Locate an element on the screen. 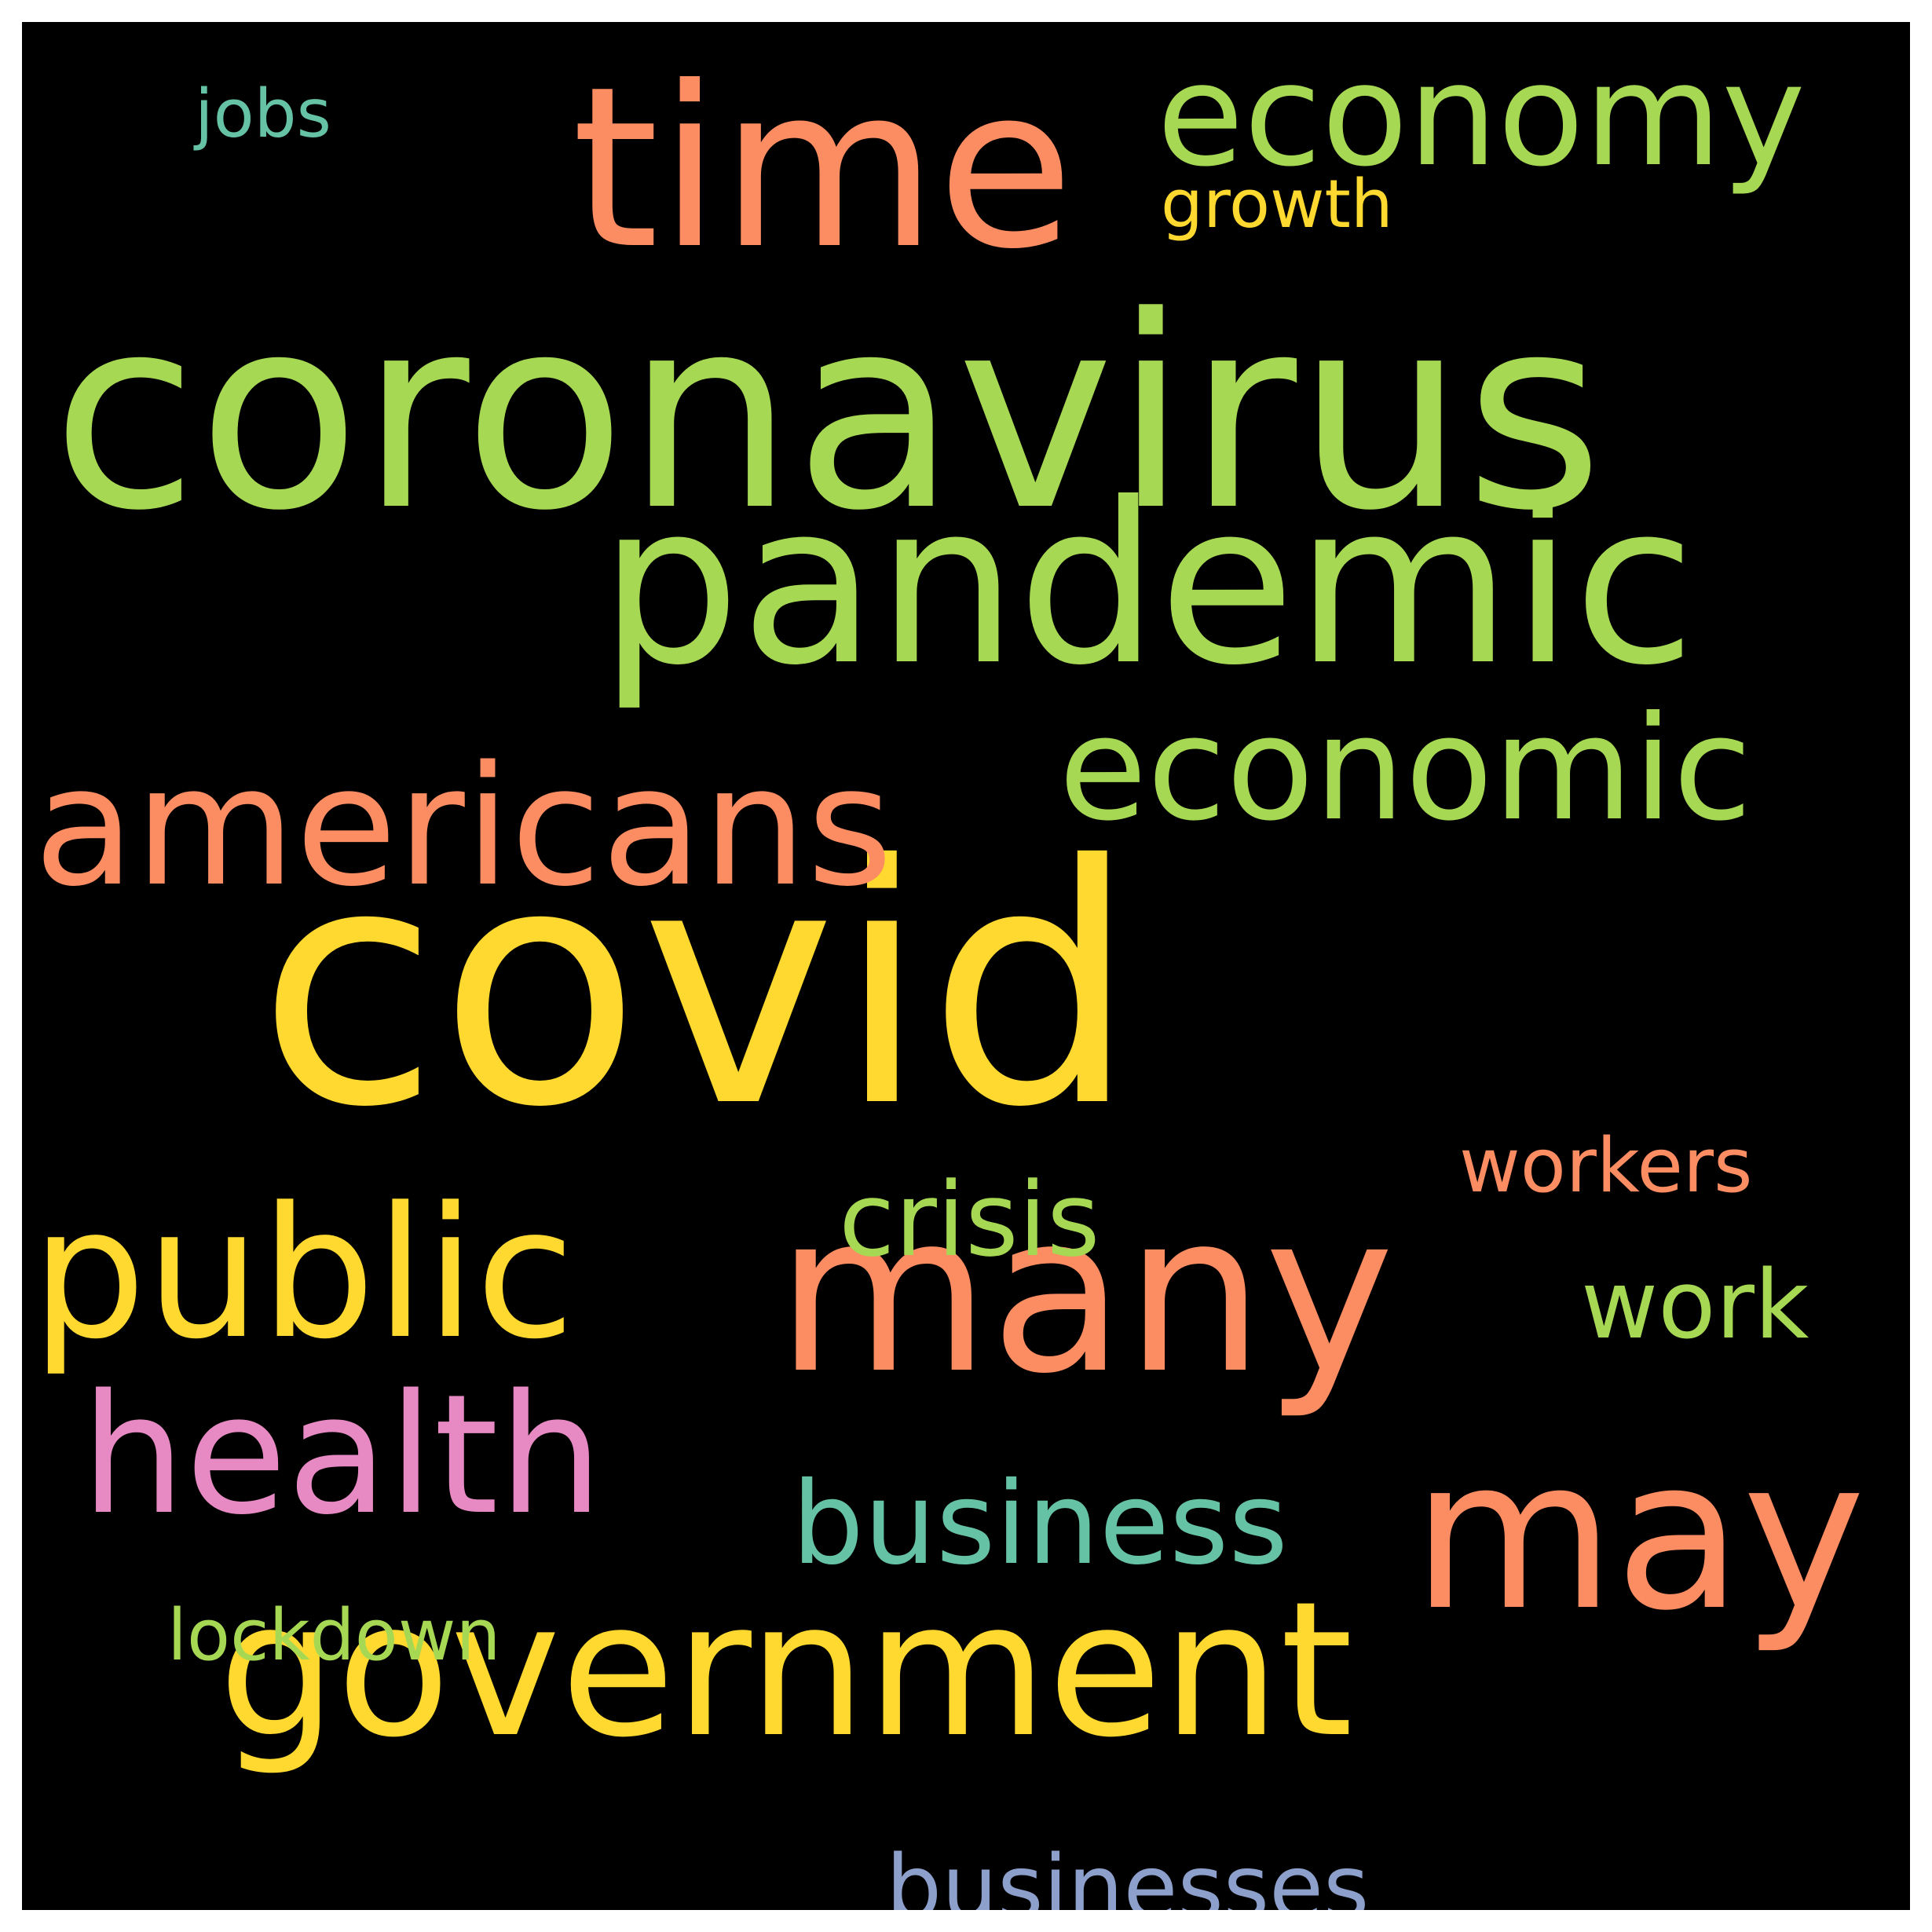  word-economy: economy is located at coordinates (1482, 116).